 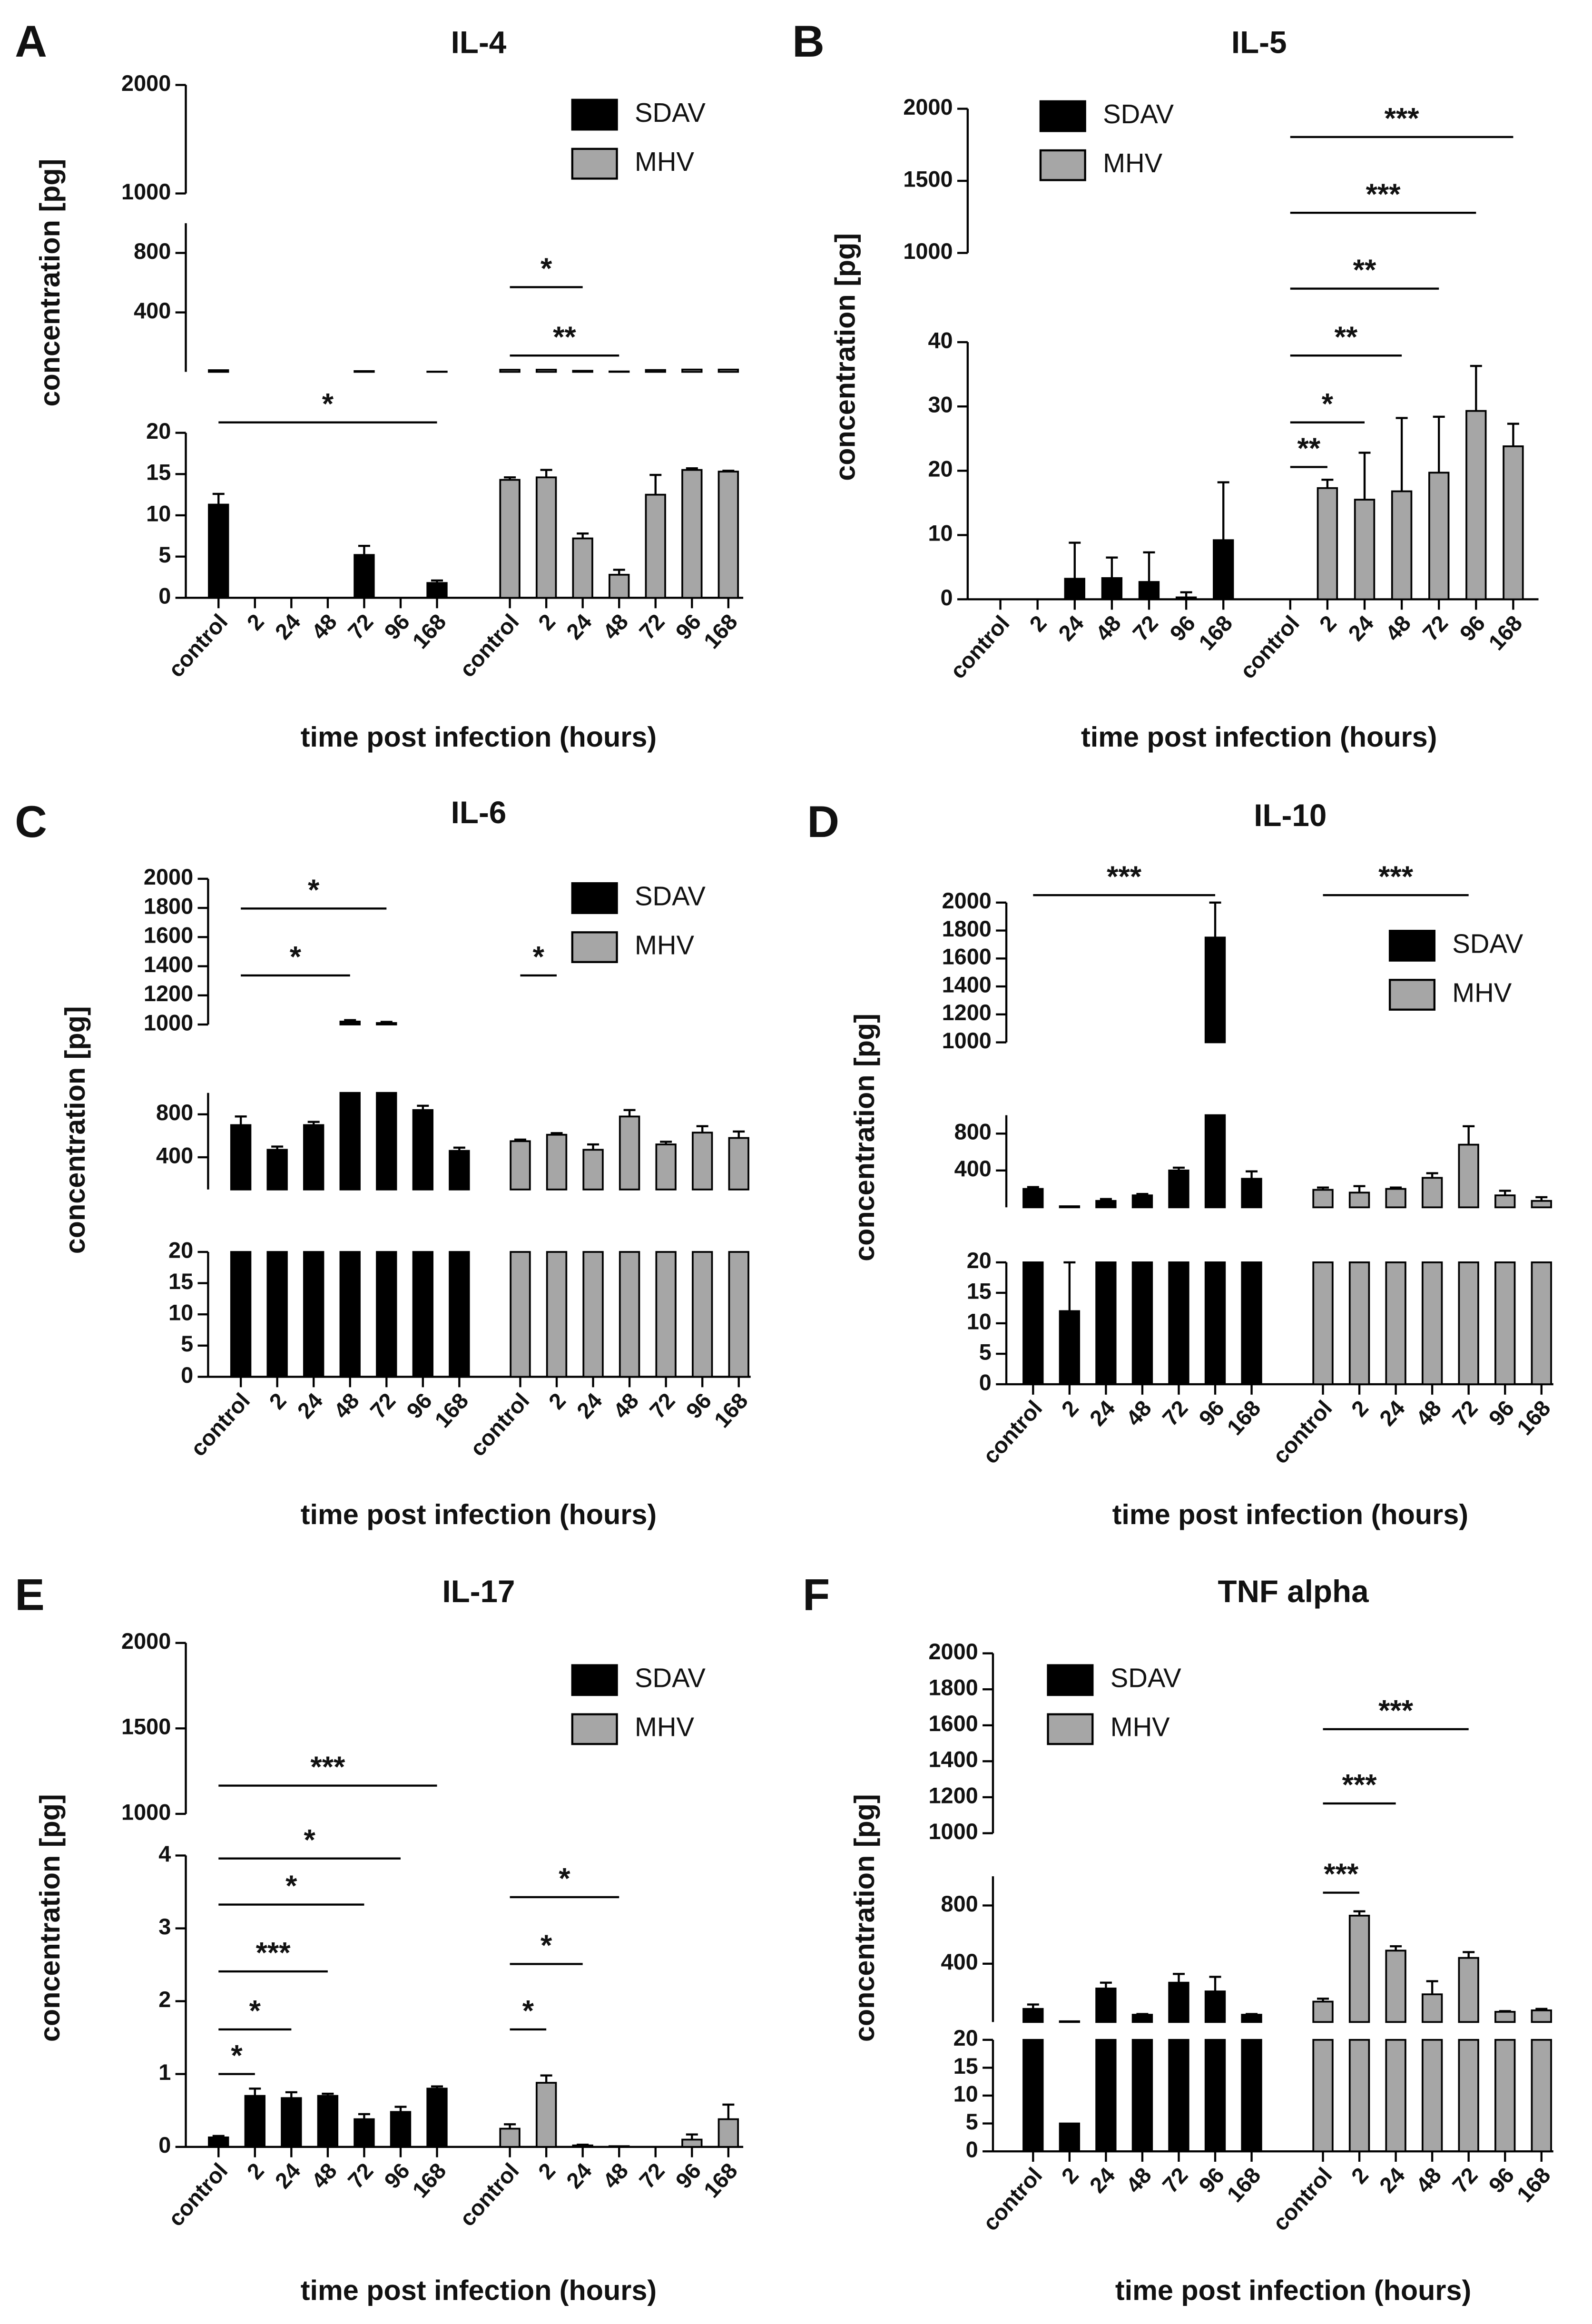 I want to click on significance-label: *, so click(x=255, y=2011).